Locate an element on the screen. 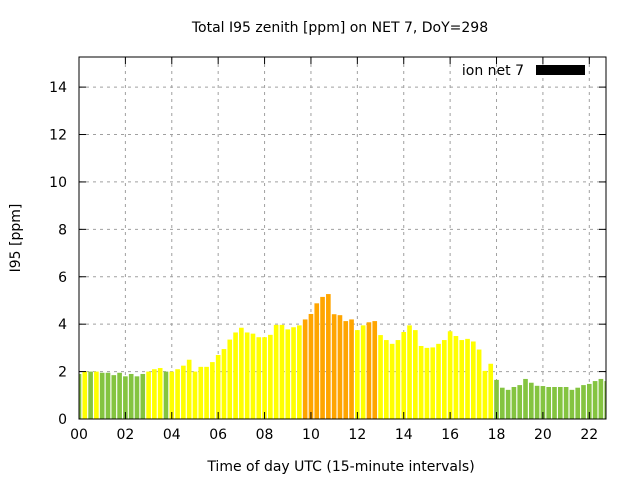 The width and height of the screenshot is (640, 484). x-tick-label: 20 is located at coordinates (543, 435).